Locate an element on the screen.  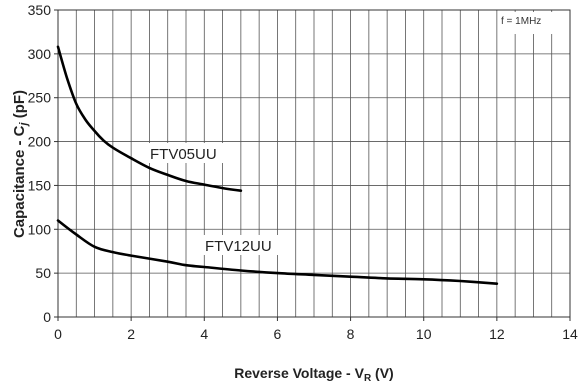
y-tick-label: 50 is located at coordinates (43, 273).